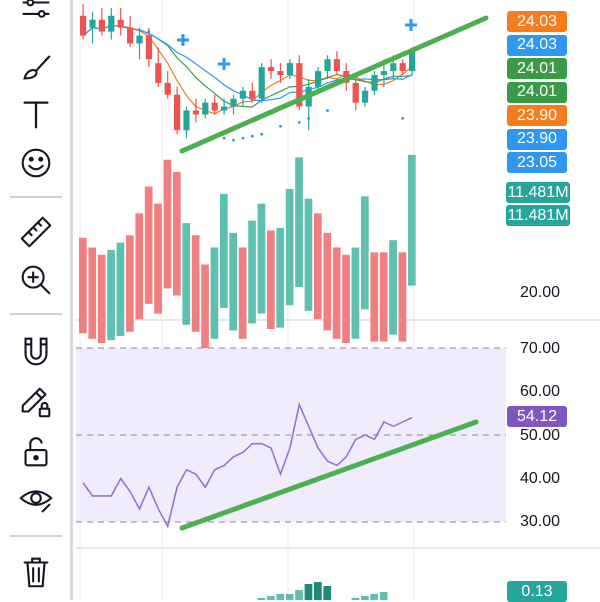 This screenshot has width=600, height=602. Describe the element at coordinates (334, 84) in the screenshot. I see `price-trendline` at that location.